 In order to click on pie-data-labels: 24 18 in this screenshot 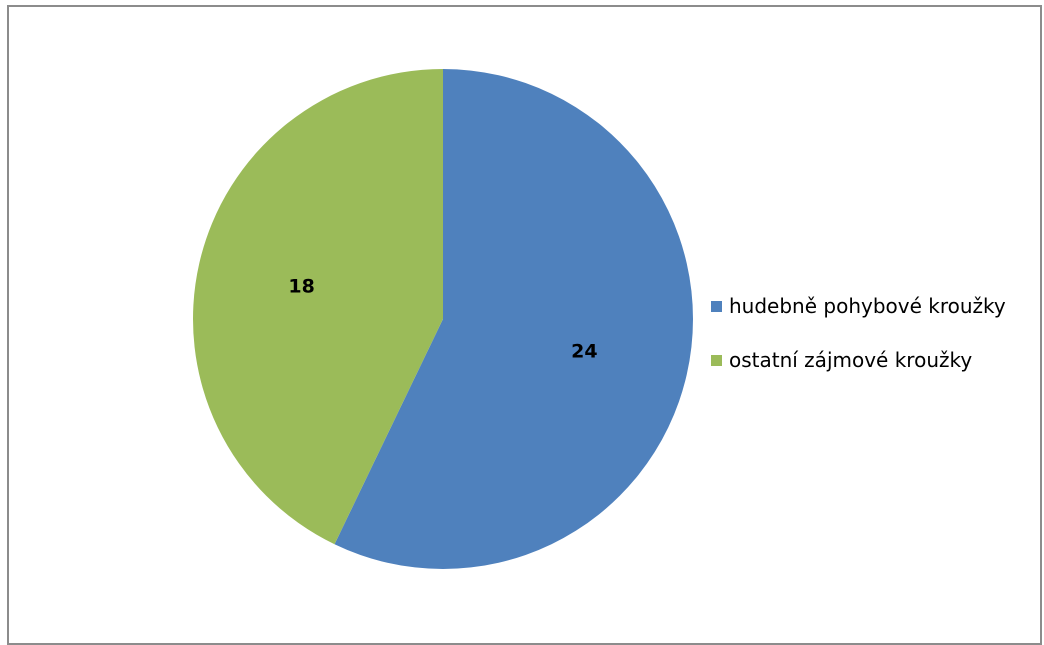, I will do `click(442, 319)`.